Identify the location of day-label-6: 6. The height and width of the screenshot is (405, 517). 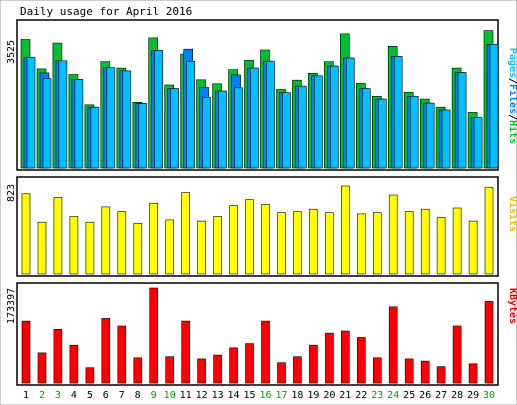
(106, 395).